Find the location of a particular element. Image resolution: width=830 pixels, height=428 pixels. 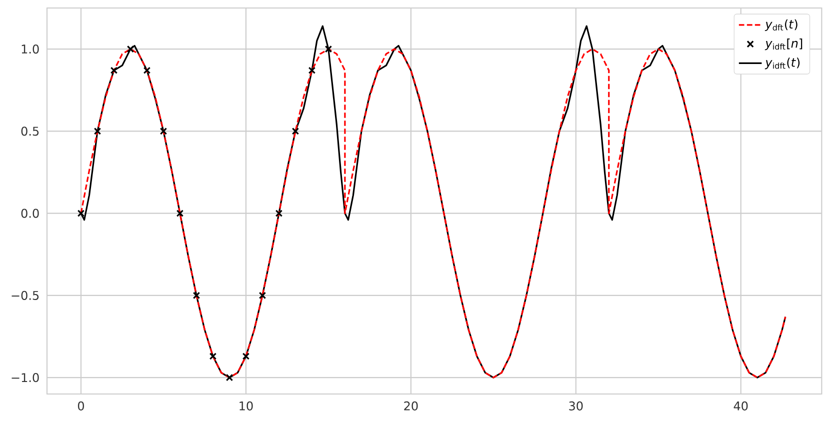

y-tick-label: 0.5 is located at coordinates (30, 131).